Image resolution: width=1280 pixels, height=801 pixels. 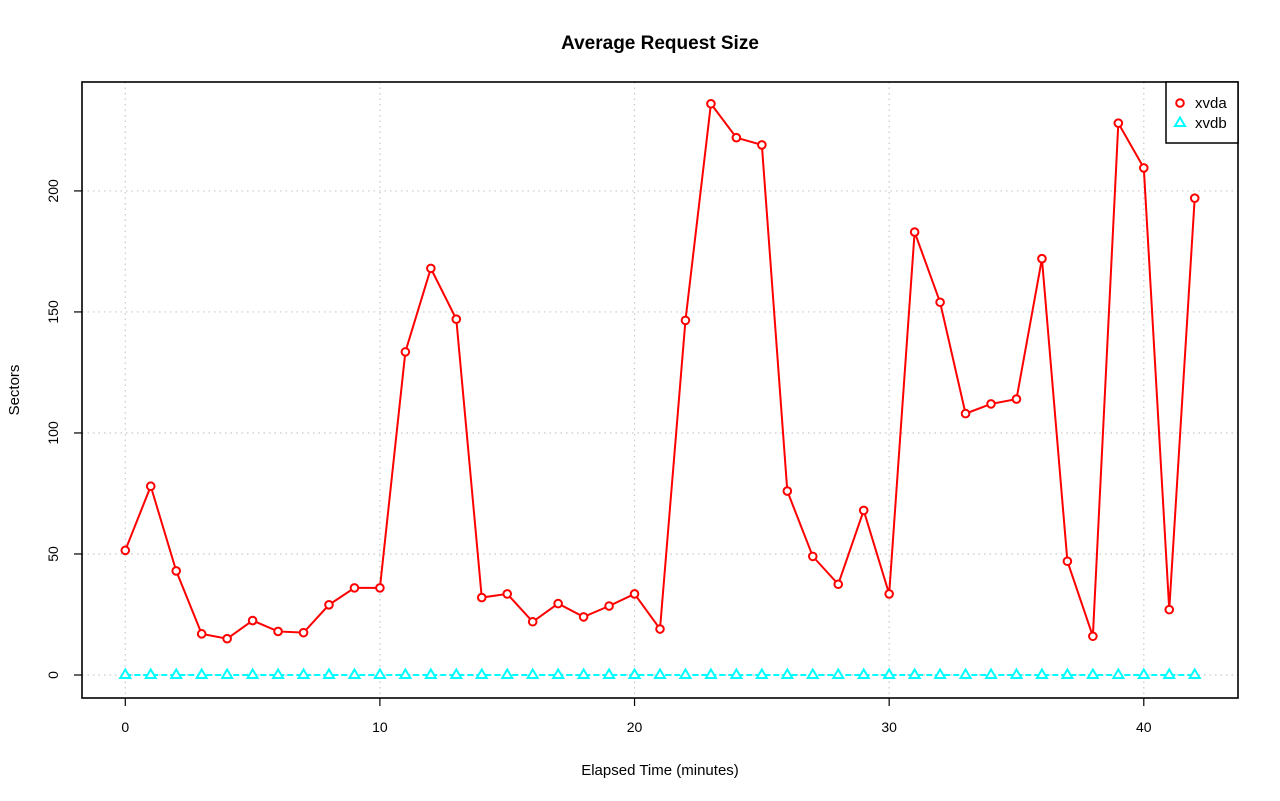 What do you see at coordinates (53, 554) in the screenshot?
I see `y-tick-label: 50` at bounding box center [53, 554].